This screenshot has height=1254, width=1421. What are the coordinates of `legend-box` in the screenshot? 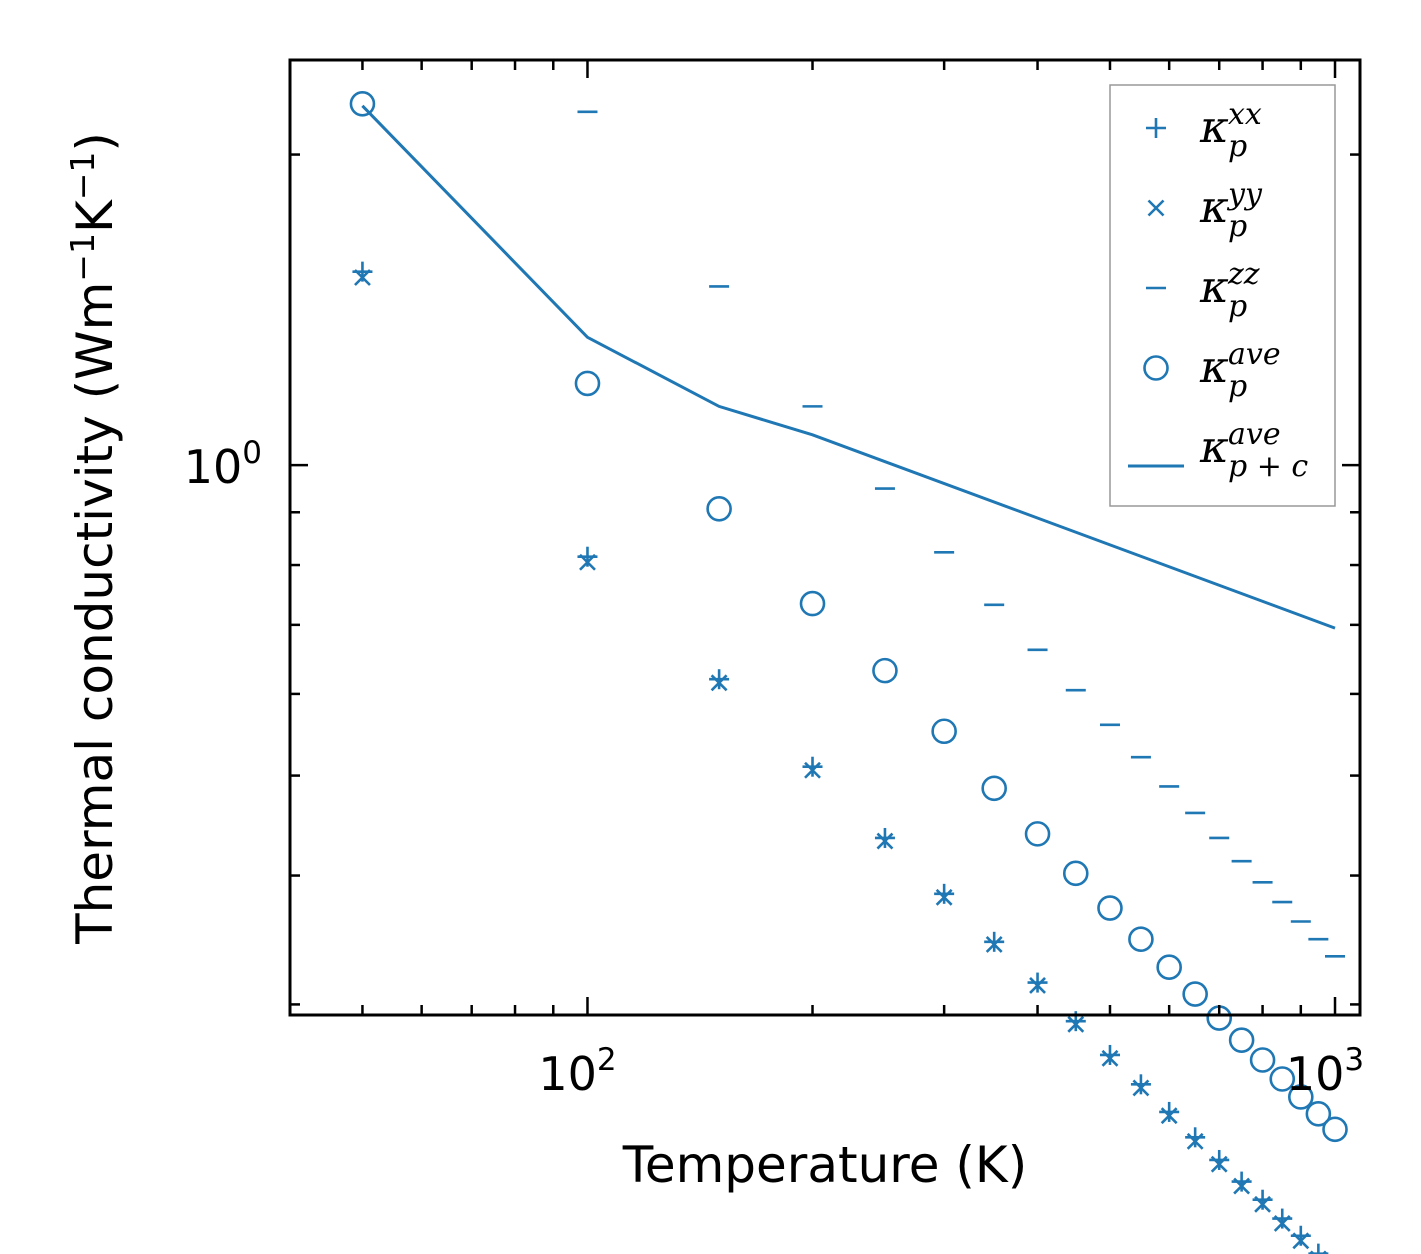 It's located at (1222, 295).